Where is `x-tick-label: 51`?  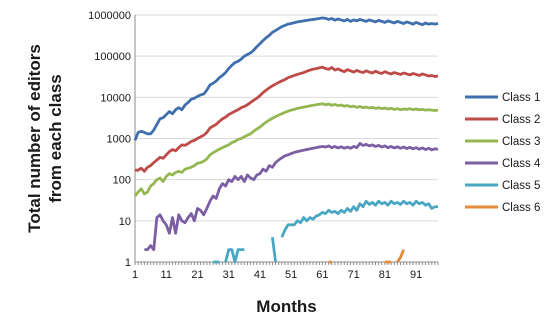
x-tick-label: 51 is located at coordinates (291, 275).